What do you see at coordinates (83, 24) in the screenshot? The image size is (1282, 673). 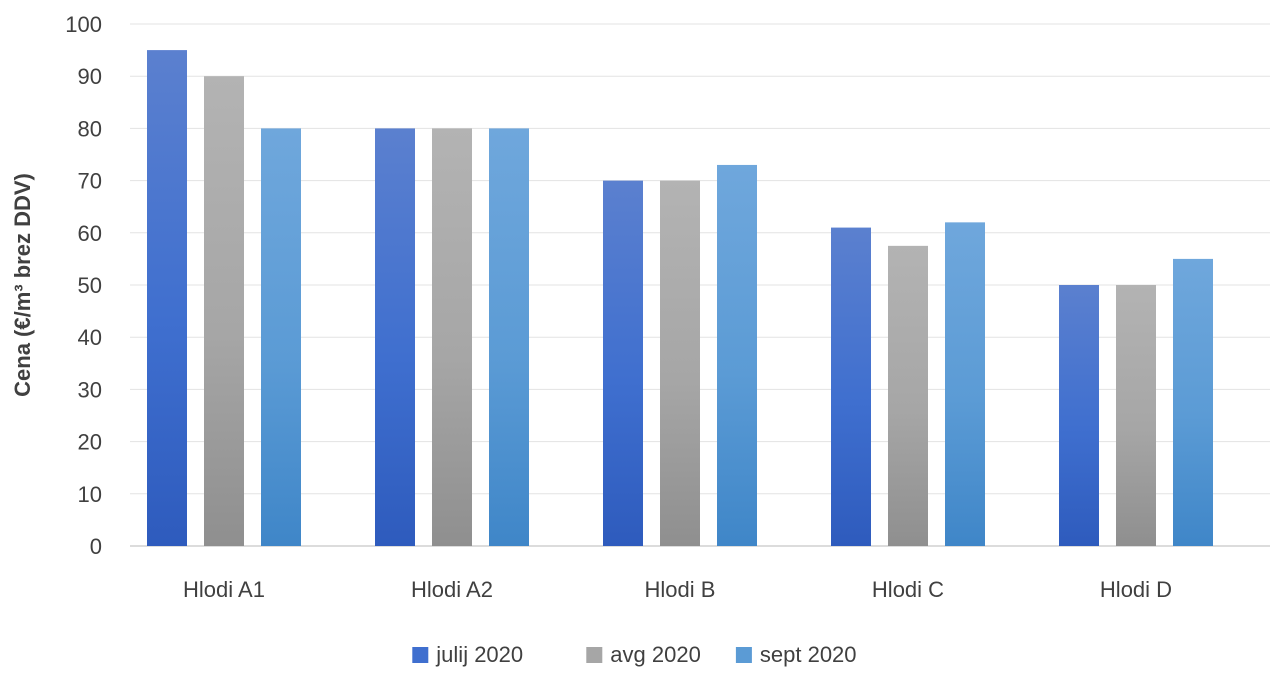 I see `y-tick-label: 100` at bounding box center [83, 24].